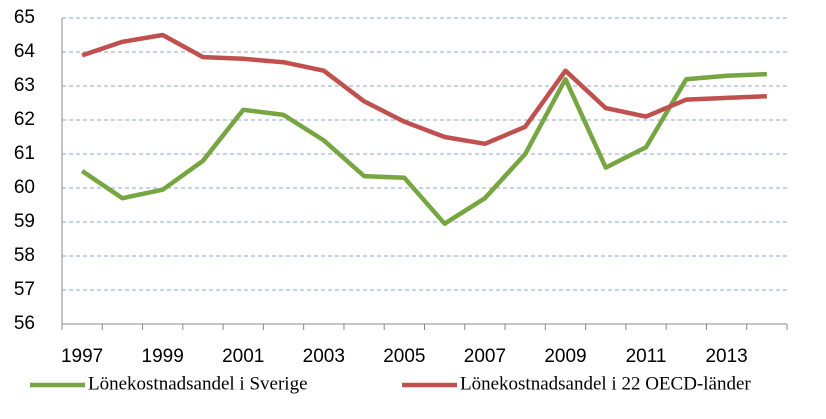 Image resolution: width=826 pixels, height=419 pixels. What do you see at coordinates (25, 51) in the screenshot?
I see `y-tick-label: 64` at bounding box center [25, 51].